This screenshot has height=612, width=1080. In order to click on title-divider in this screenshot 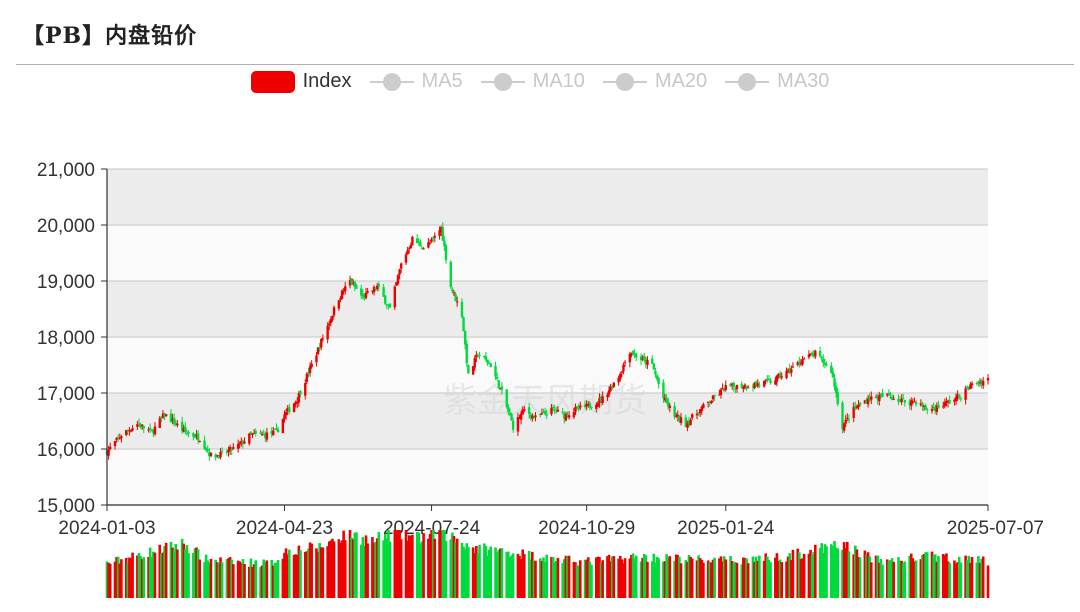, I will do `click(545, 64)`.